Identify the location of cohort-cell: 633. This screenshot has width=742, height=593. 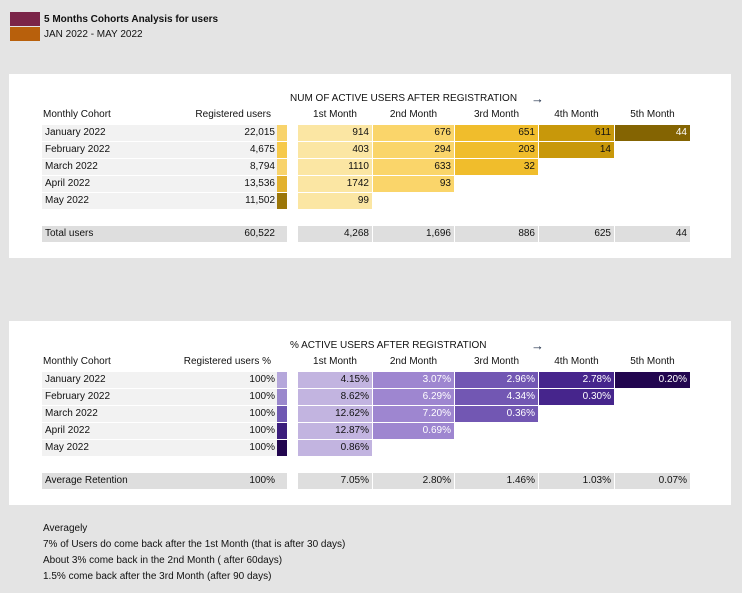
(413, 167).